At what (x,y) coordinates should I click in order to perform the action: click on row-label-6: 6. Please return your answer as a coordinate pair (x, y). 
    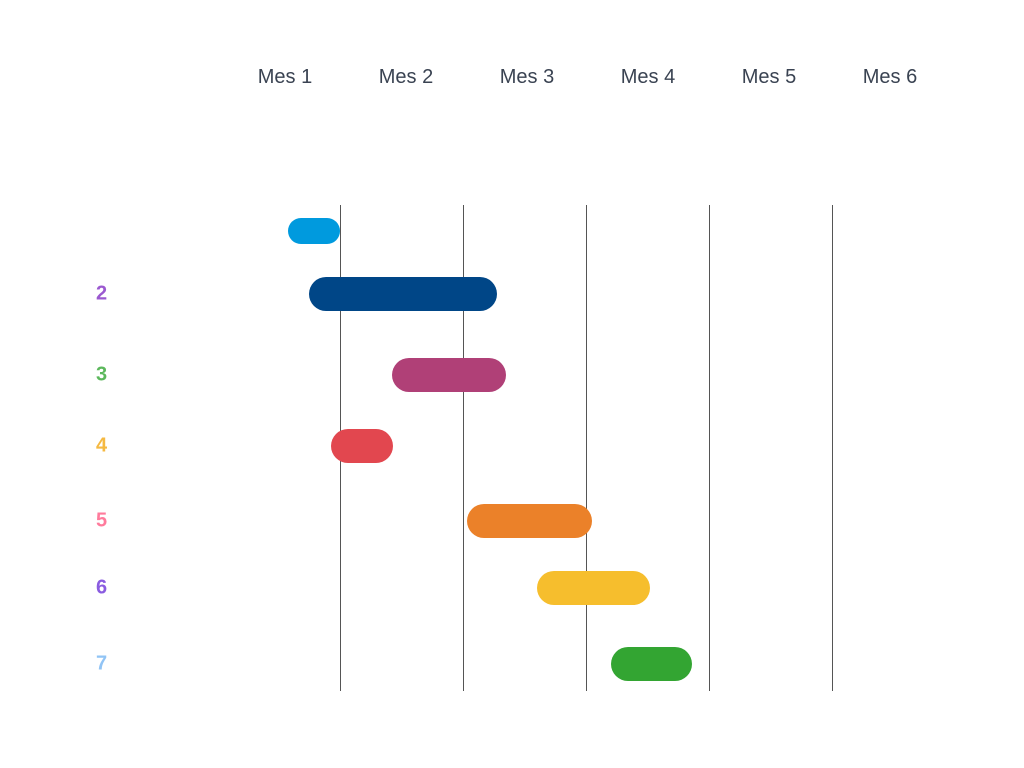
    Looking at the image, I should click on (102, 587).